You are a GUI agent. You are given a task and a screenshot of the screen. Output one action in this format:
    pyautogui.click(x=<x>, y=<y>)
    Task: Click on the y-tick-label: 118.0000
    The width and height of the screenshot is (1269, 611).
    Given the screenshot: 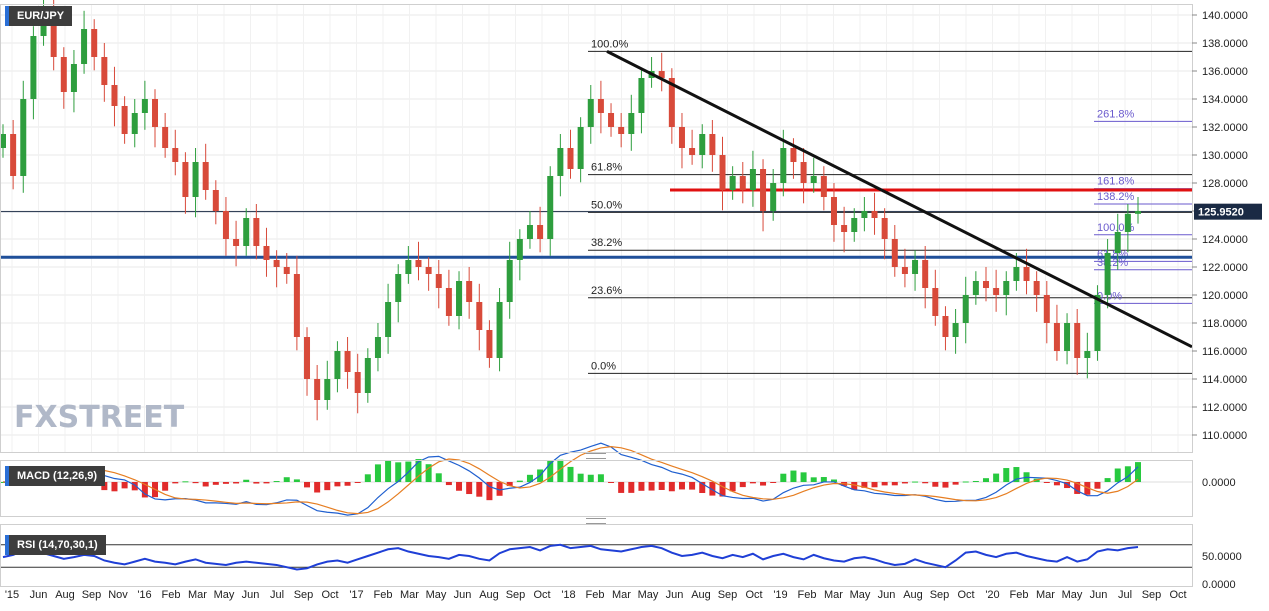 What is the action you would take?
    pyautogui.click(x=1224, y=324)
    